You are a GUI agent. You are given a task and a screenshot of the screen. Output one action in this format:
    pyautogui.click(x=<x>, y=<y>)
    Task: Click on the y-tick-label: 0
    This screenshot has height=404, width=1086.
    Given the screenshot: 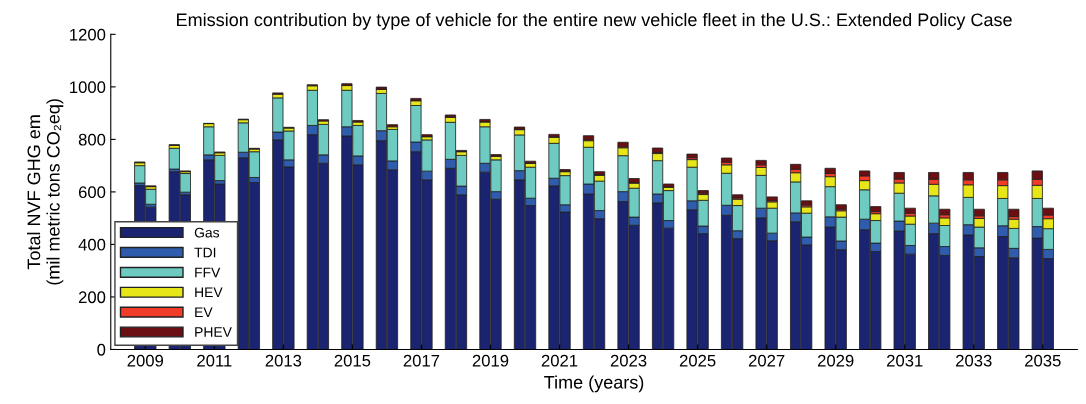 What is the action you would take?
    pyautogui.click(x=101, y=349)
    